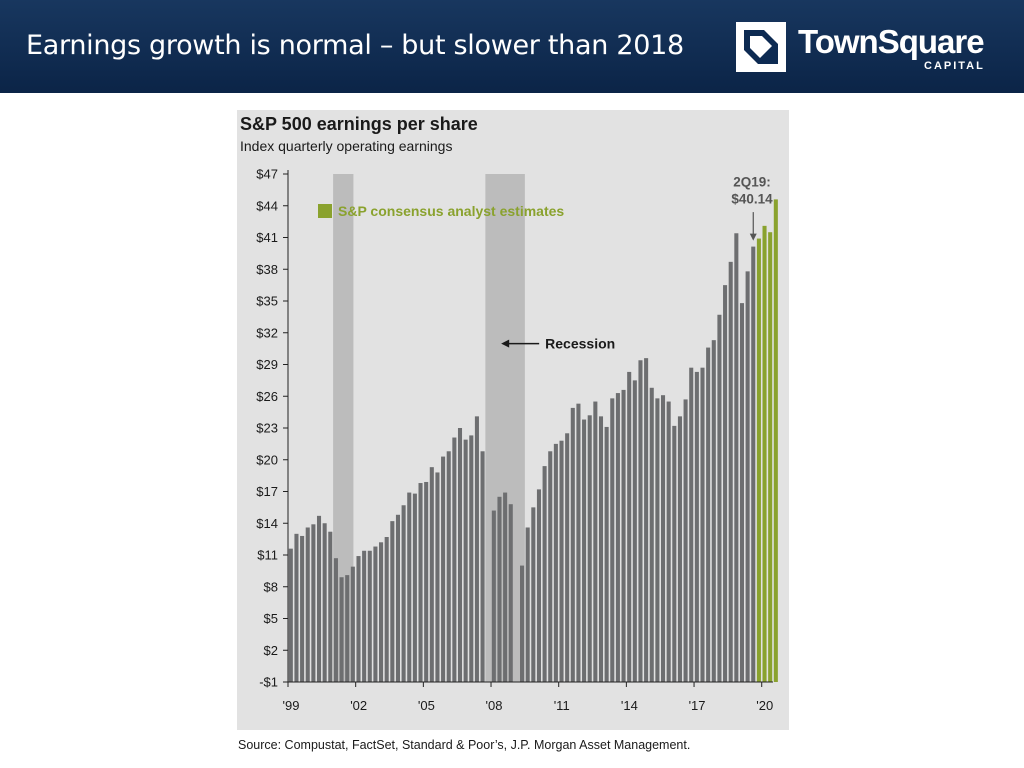 This screenshot has width=1024, height=768. I want to click on callout-arrow-head, so click(753, 237).